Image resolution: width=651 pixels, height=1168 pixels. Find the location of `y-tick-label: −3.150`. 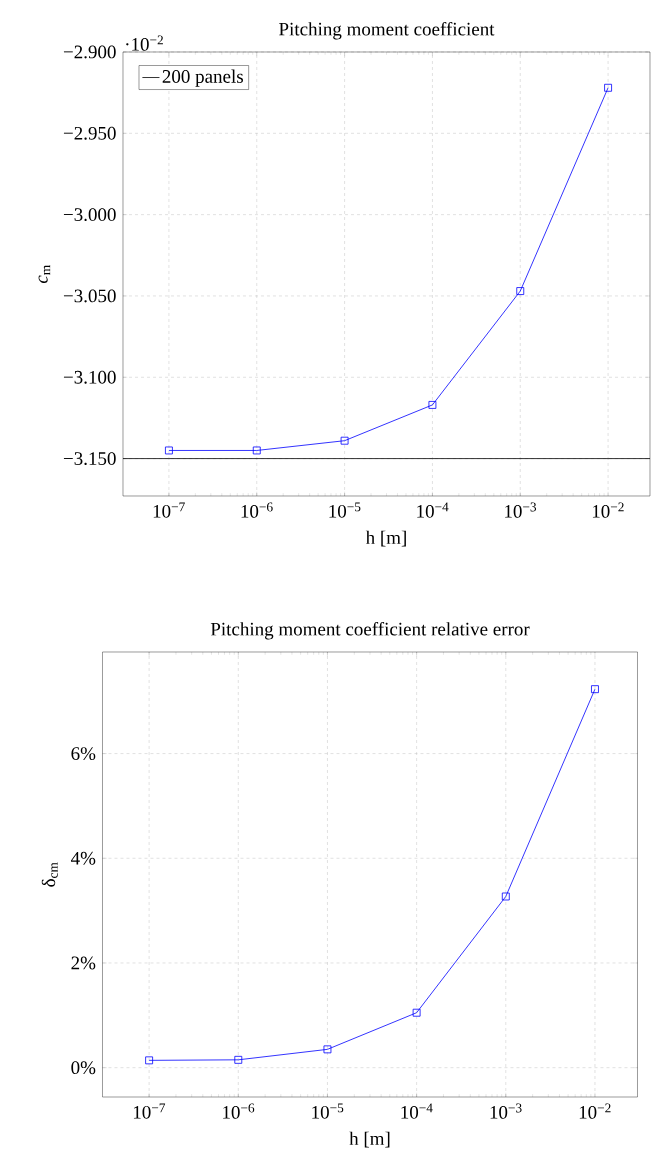

y-tick-label: −3.150 is located at coordinates (89, 459).